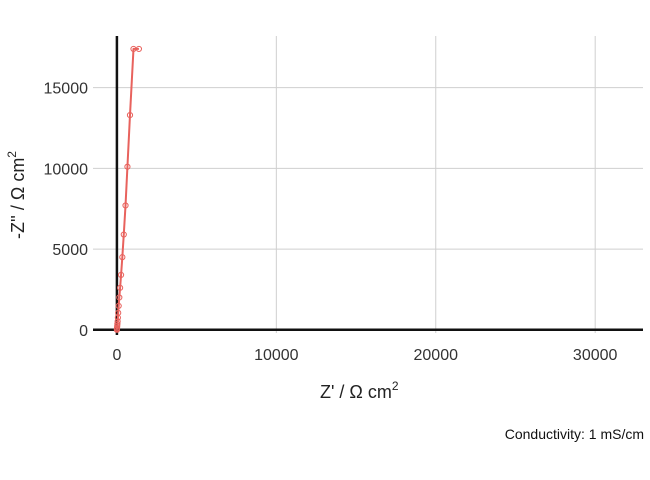  What do you see at coordinates (116, 355) in the screenshot?
I see `x-tick-label: 0` at bounding box center [116, 355].